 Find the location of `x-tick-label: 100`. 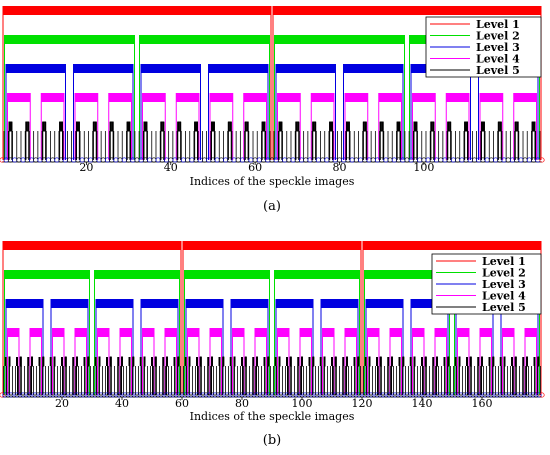

x-tick-label: 100 is located at coordinates (302, 403).